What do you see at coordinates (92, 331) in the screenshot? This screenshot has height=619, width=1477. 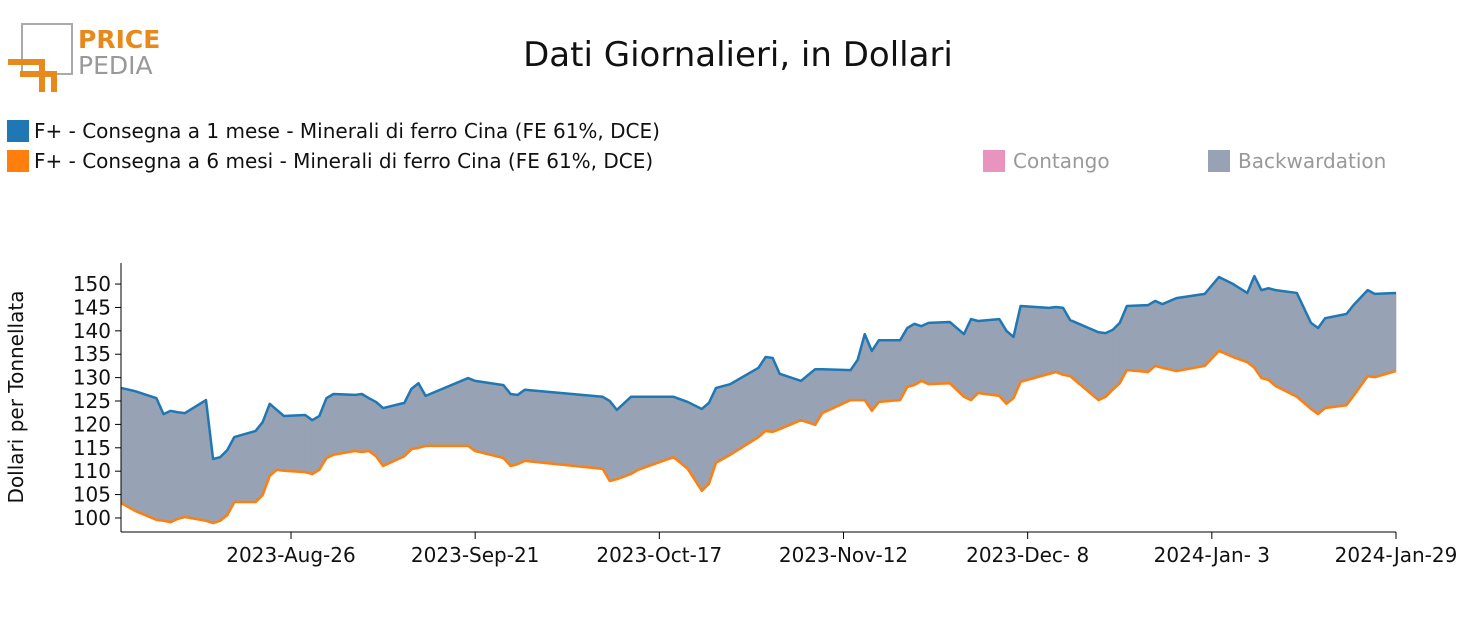 I see `y-tick-label: 140` at bounding box center [92, 331].